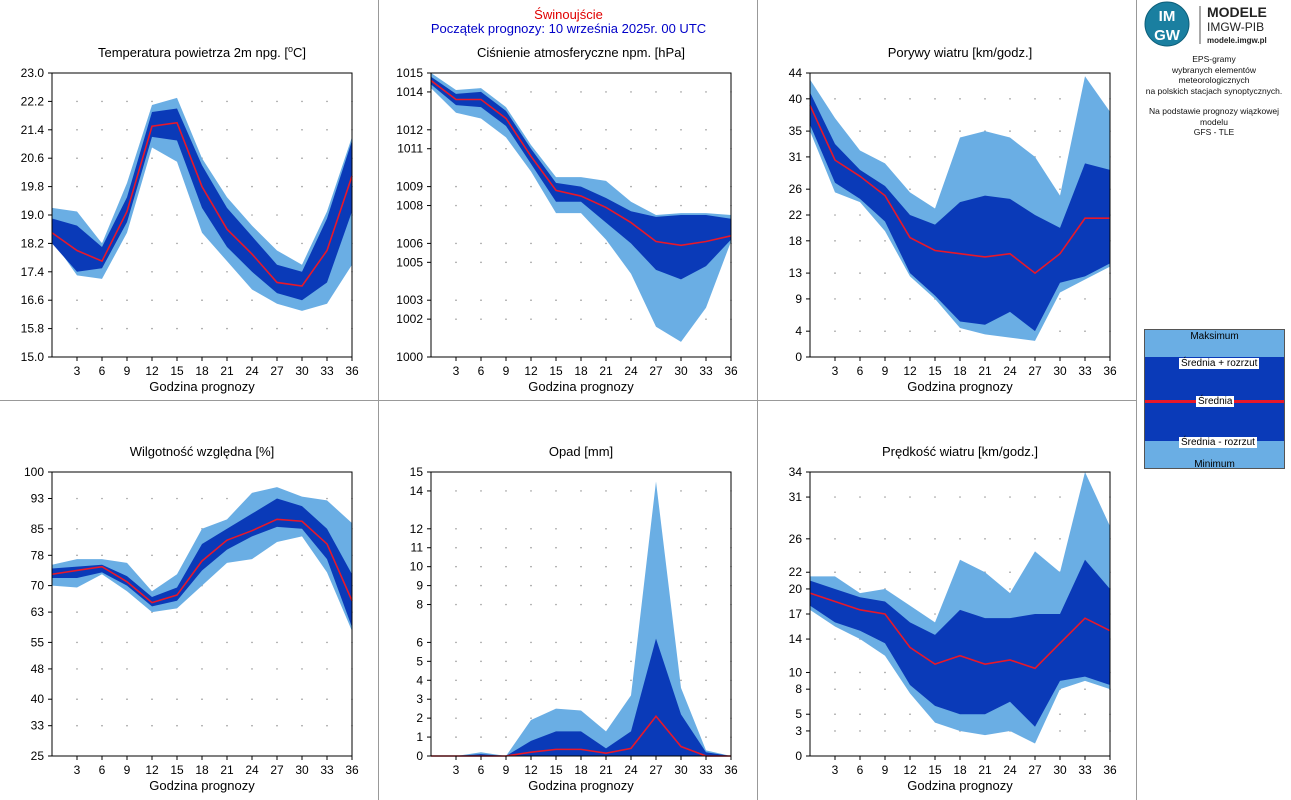 This screenshot has width=1291, height=800. Describe the element at coordinates (38, 586) in the screenshot. I see `y-tick-label: 70` at that location.